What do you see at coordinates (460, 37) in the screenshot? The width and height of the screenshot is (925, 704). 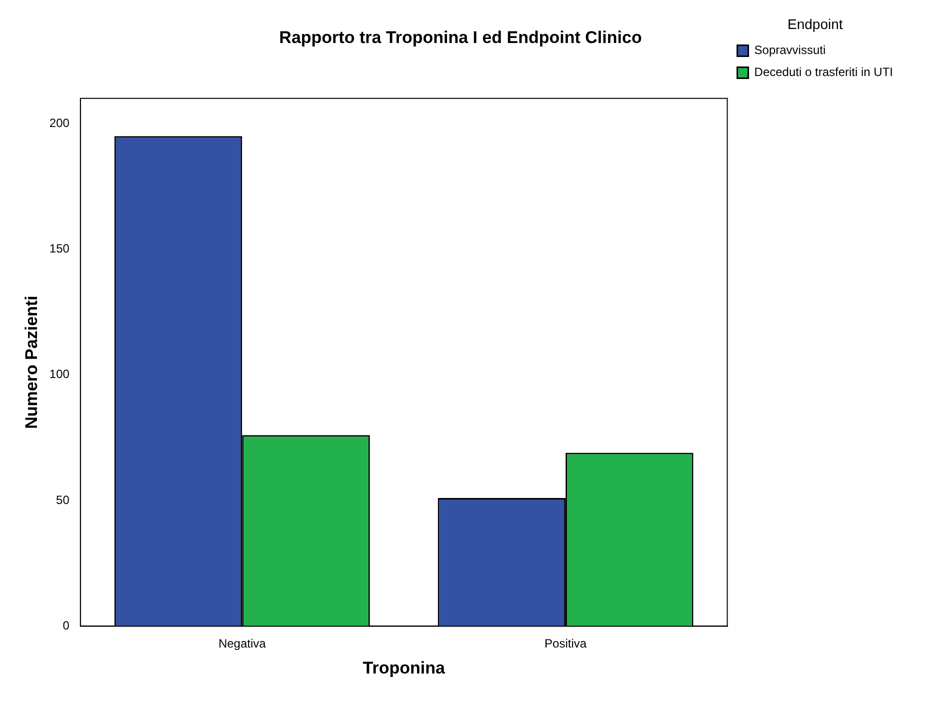 I see `chart-title: Rapporto tra Troponina I ed Endpoint Clinico` at bounding box center [460, 37].